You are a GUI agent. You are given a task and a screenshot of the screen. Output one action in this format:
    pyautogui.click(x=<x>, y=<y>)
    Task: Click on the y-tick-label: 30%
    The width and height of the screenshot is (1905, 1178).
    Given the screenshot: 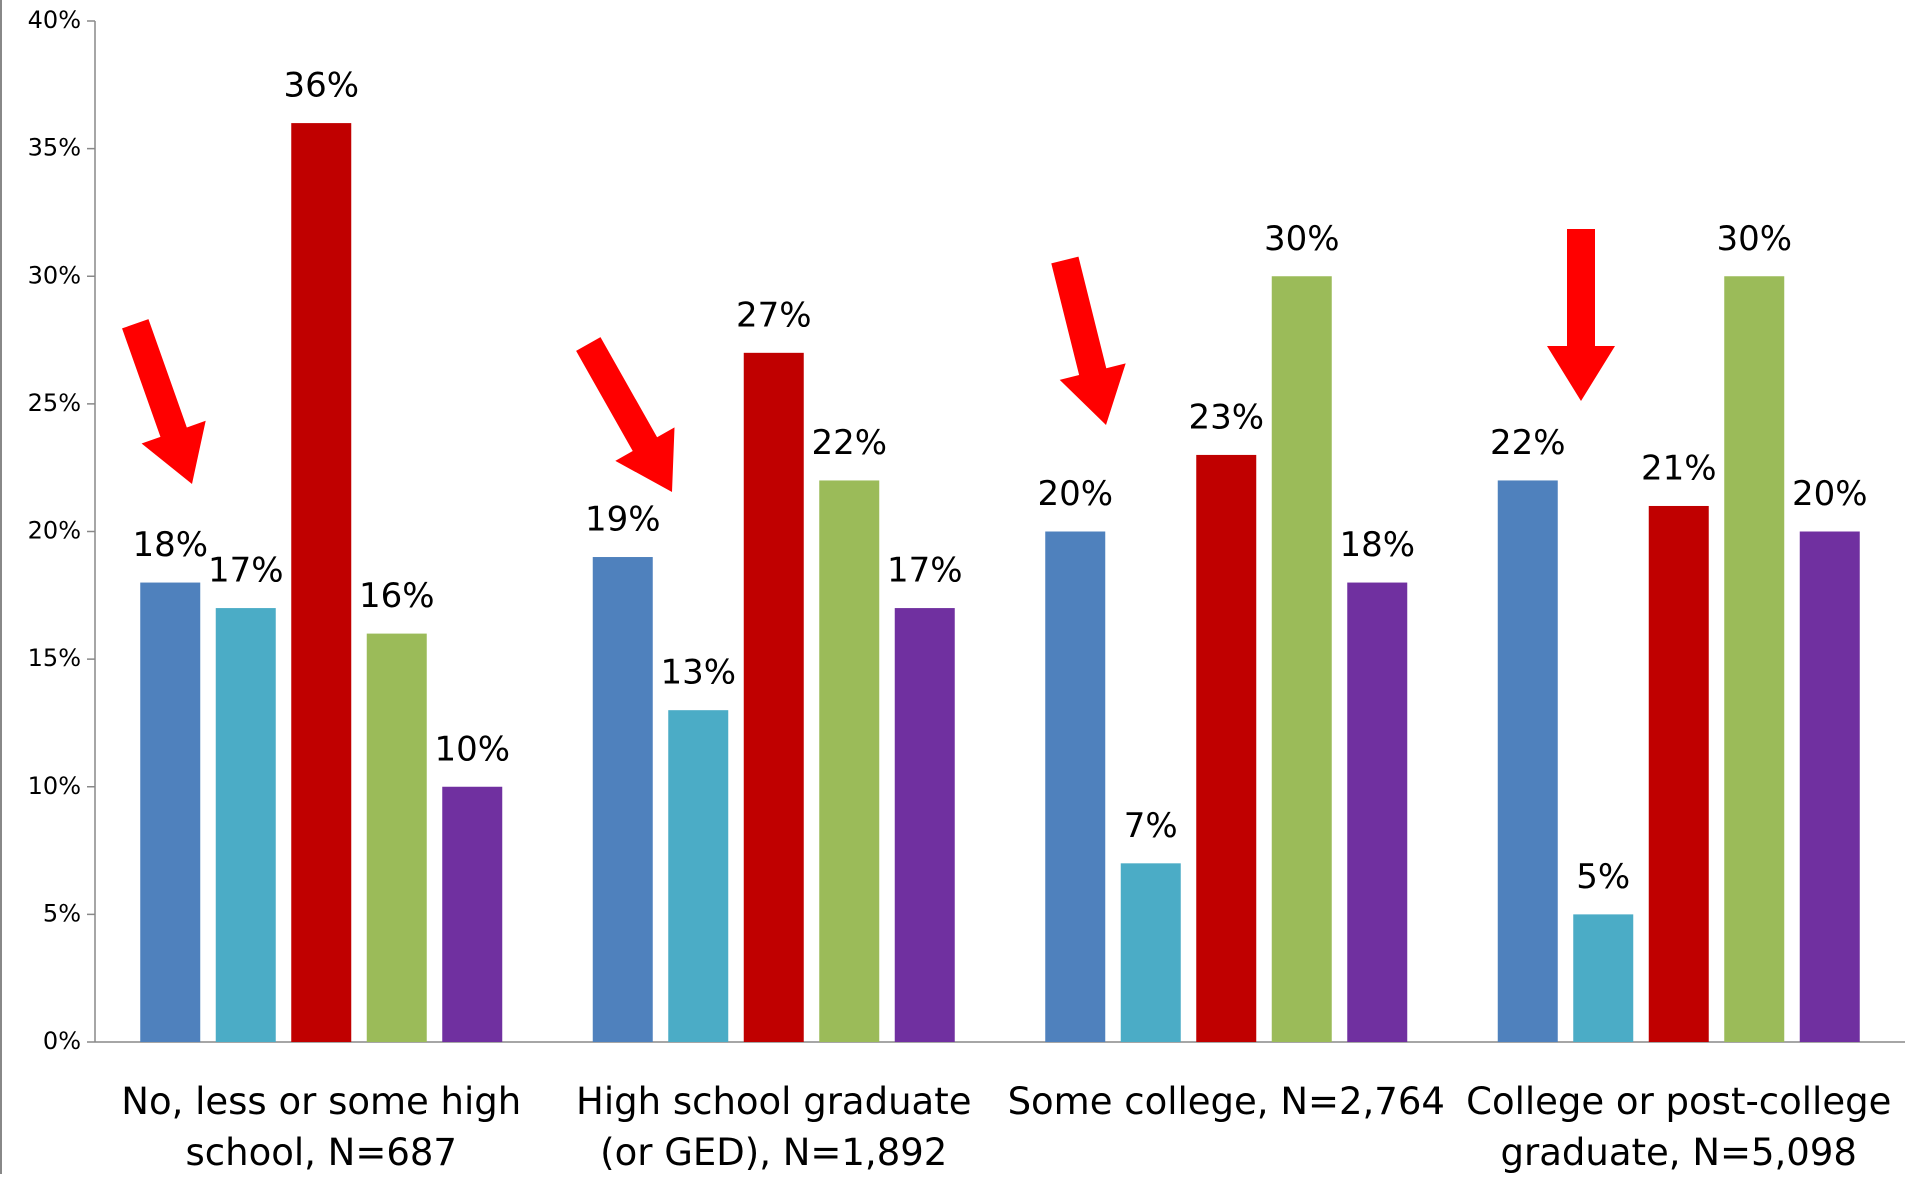 What is the action you would take?
    pyautogui.click(x=54, y=275)
    